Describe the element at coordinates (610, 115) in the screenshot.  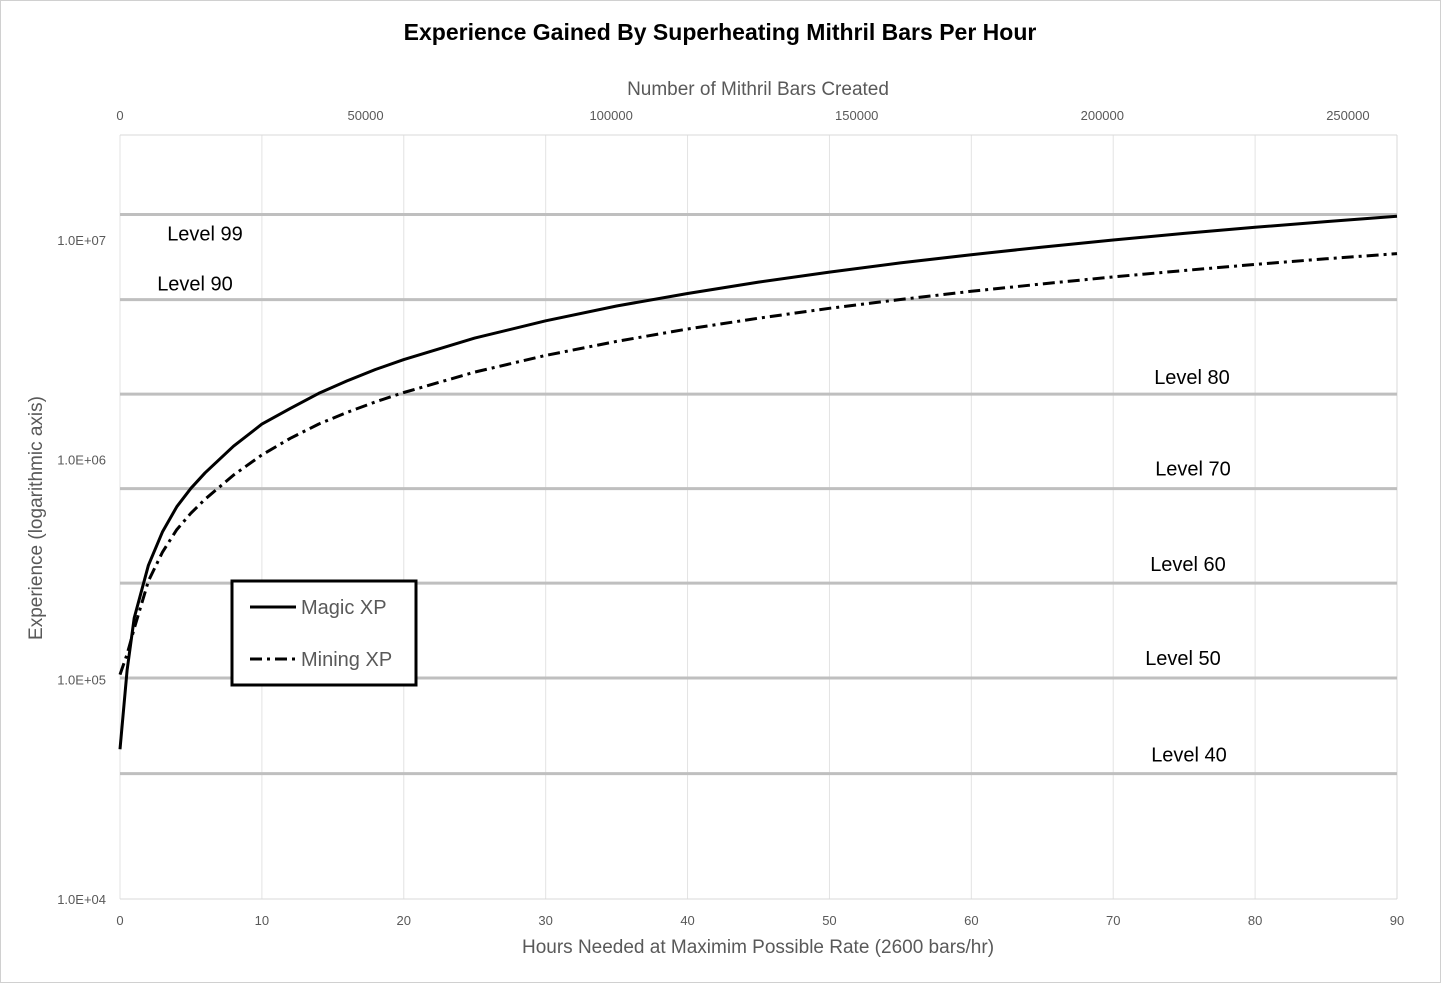
I see `x2-tick-label: 100000` at that location.